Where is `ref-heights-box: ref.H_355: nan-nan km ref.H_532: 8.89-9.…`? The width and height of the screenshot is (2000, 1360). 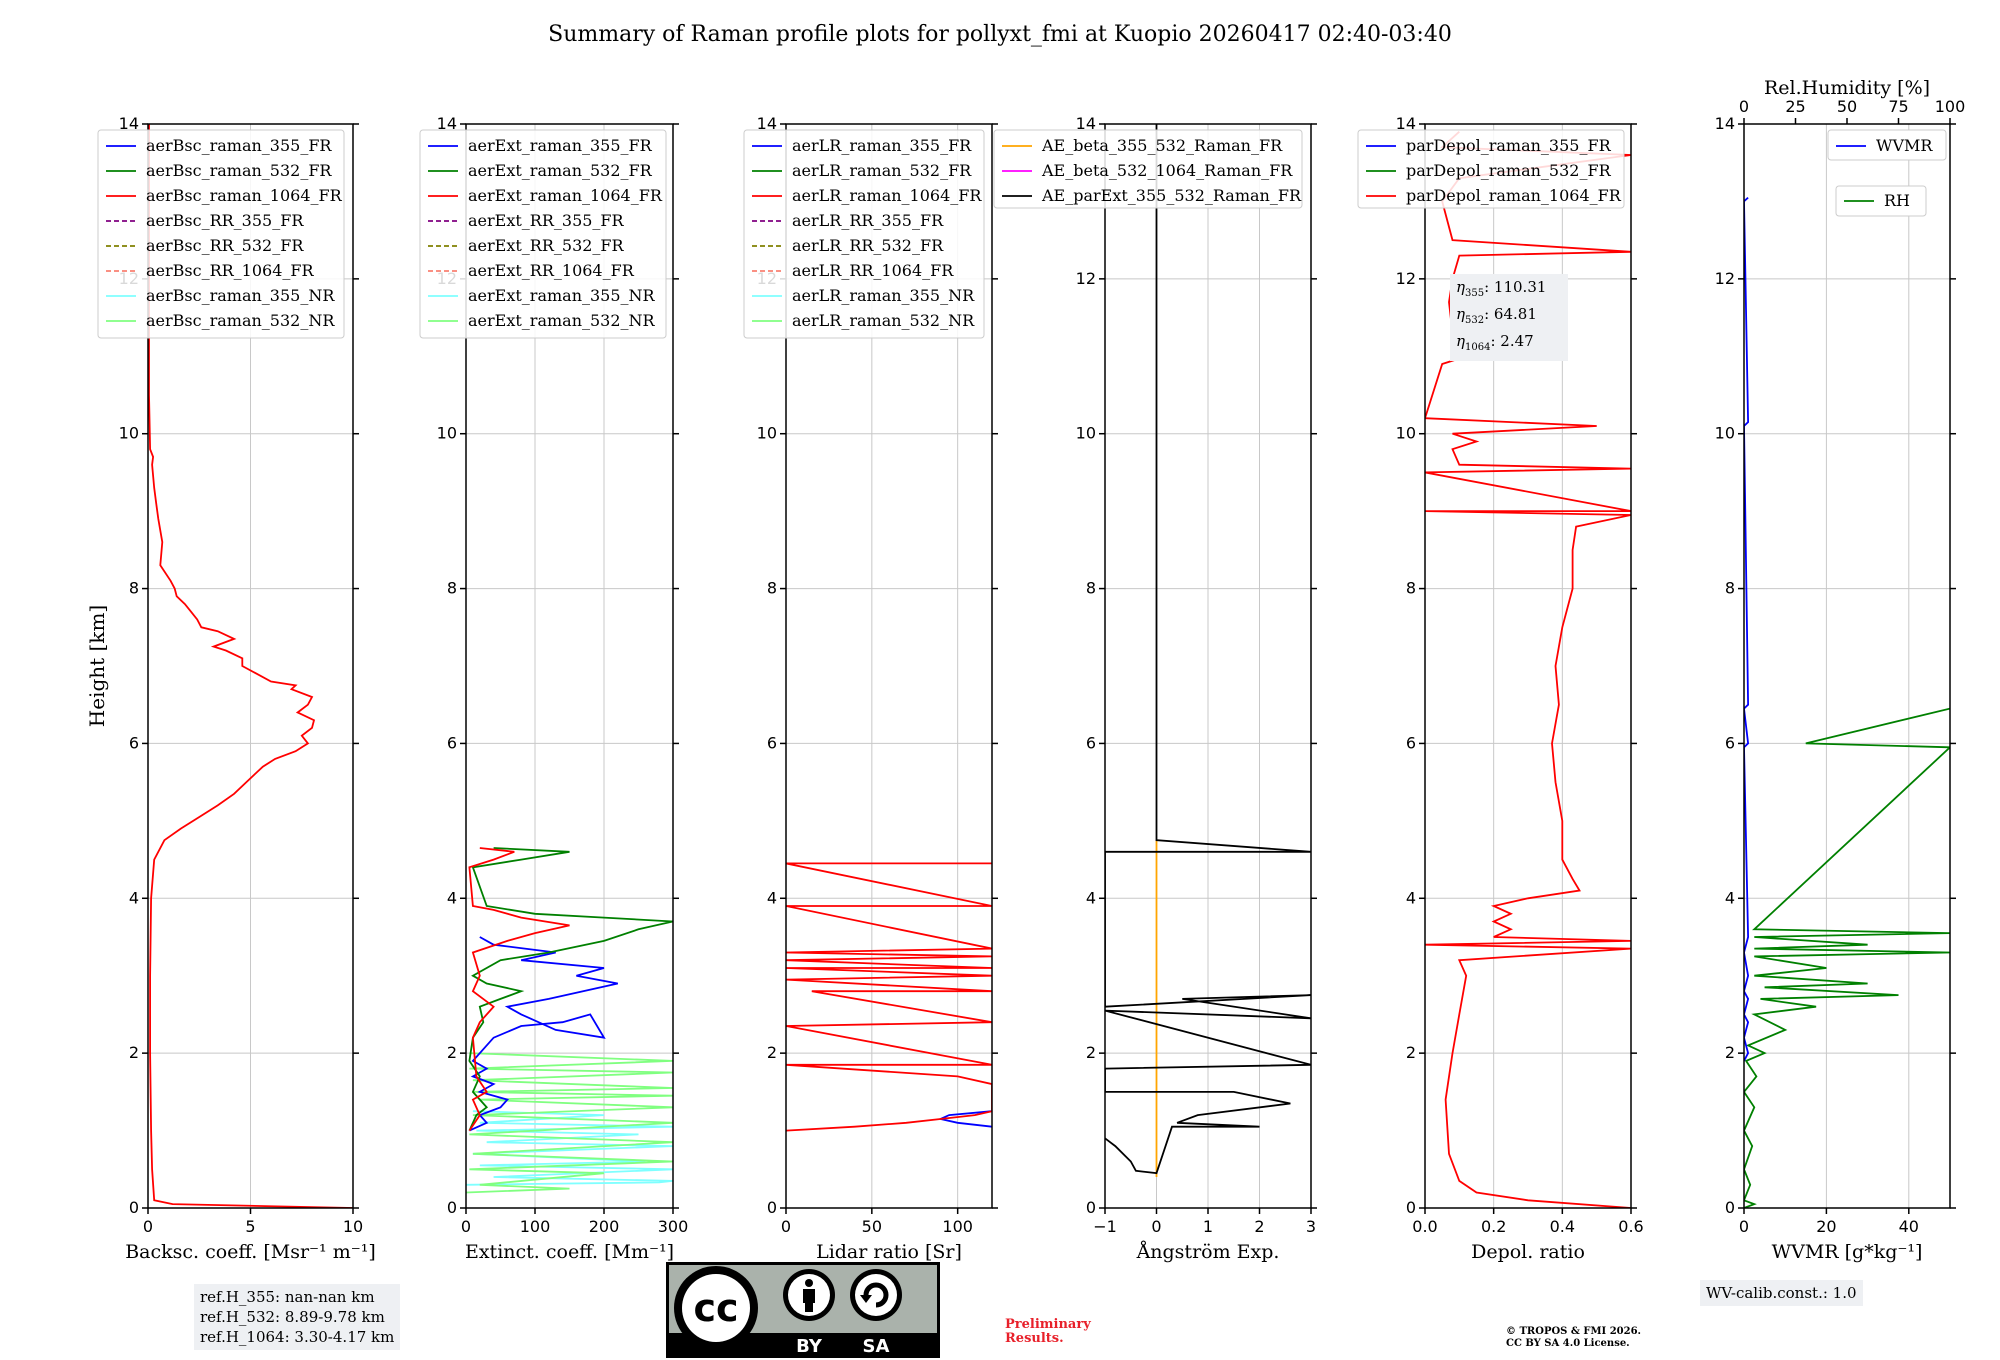
ref-heights-box: ref.H_355: nan-nan km ref.H_532: 8.89-9.… is located at coordinates (297, 1317).